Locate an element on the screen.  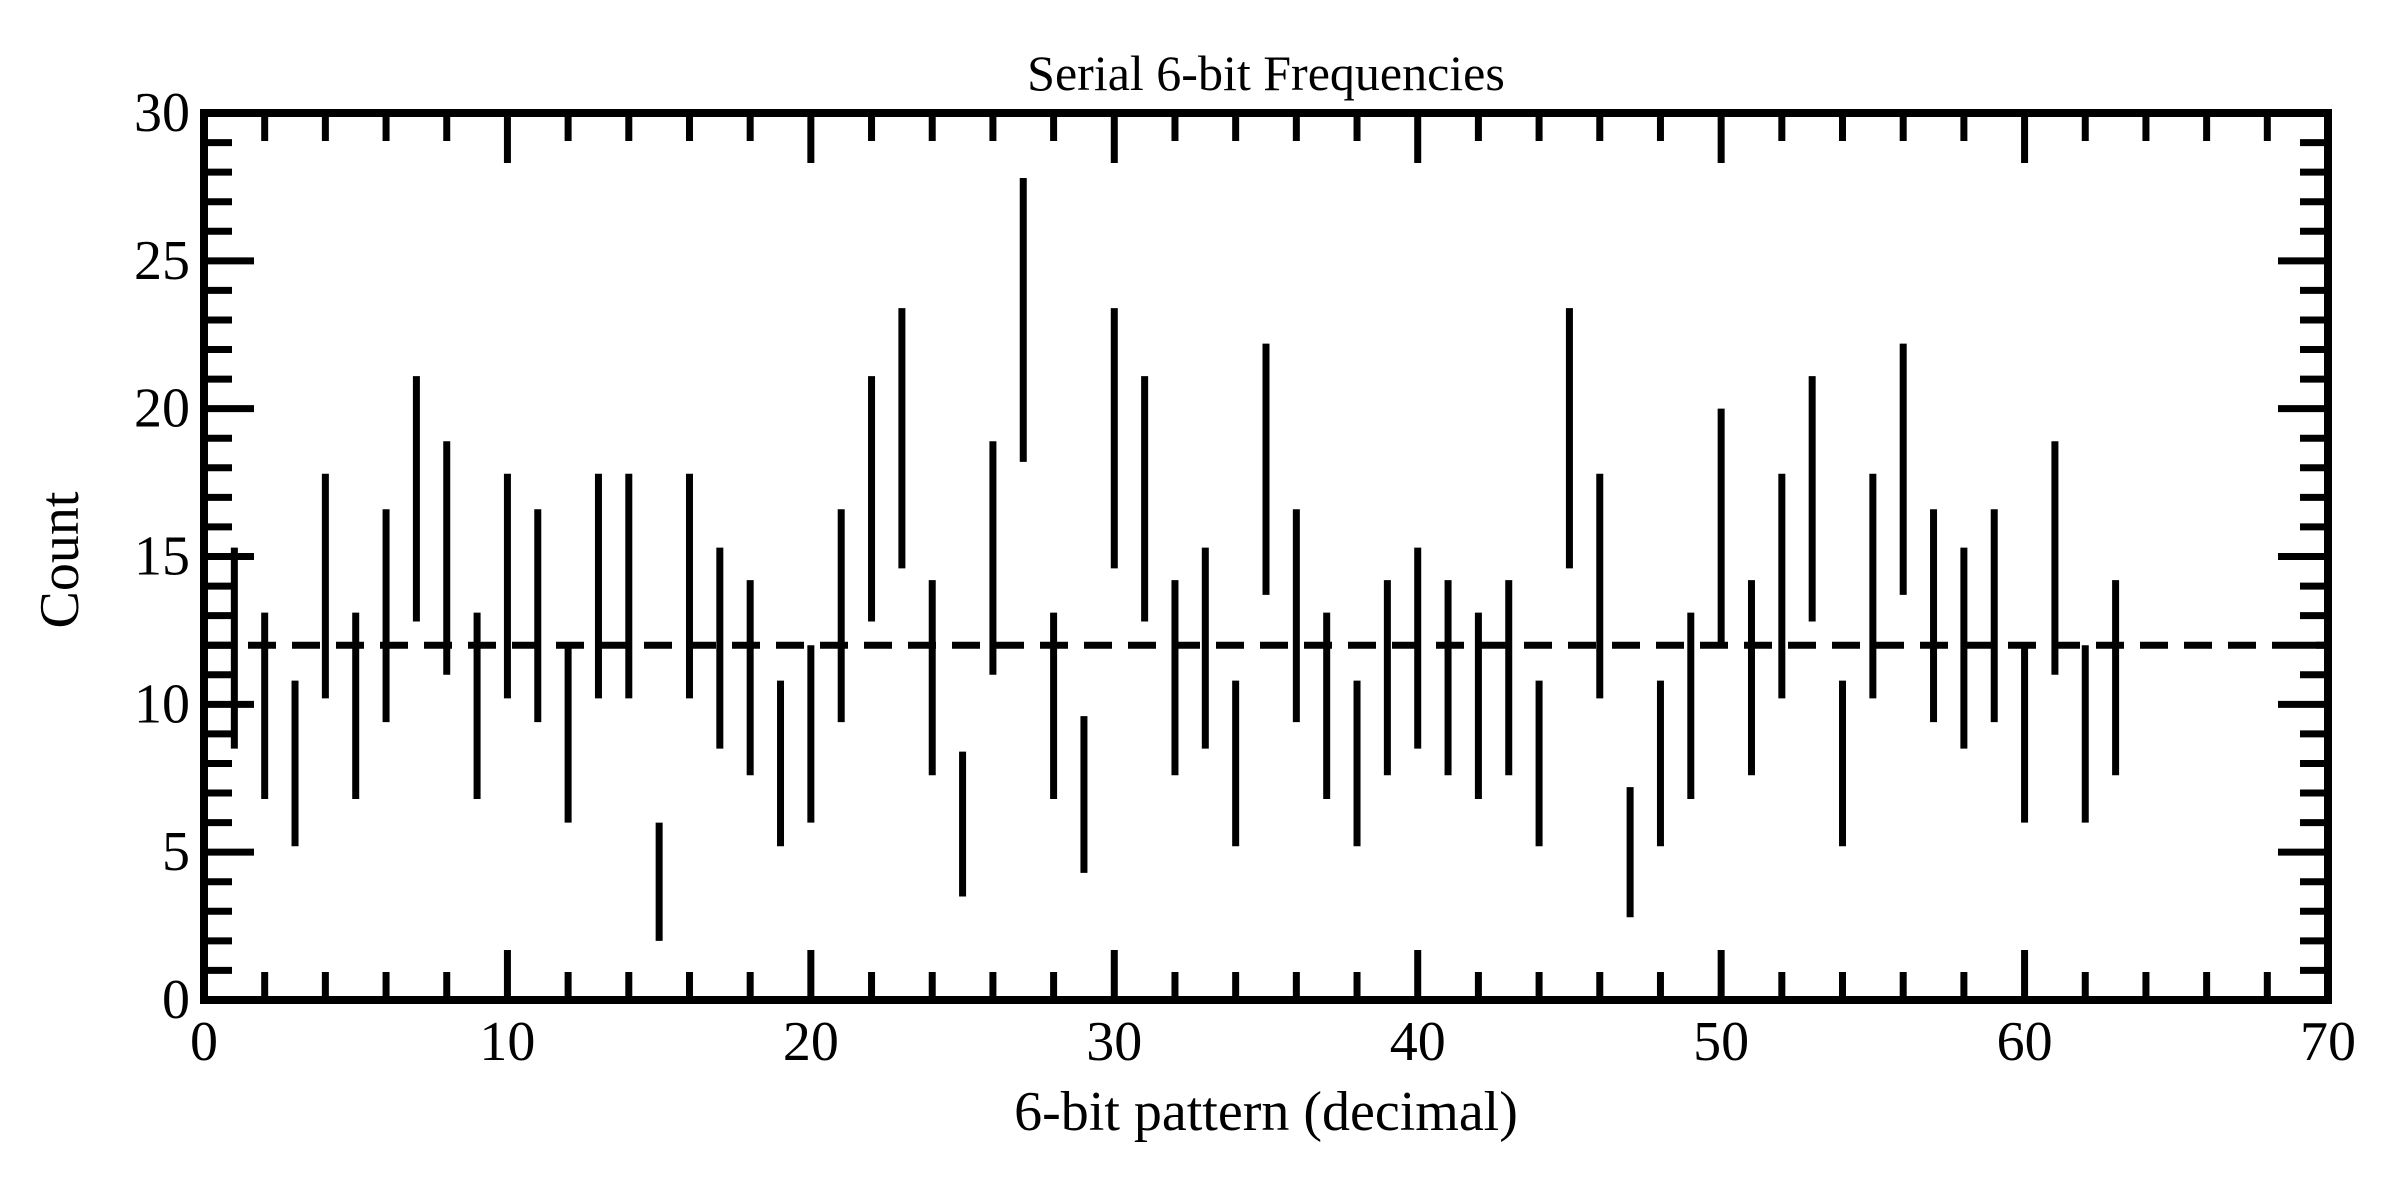
x-tick-label: 30 is located at coordinates (1114, 1042).